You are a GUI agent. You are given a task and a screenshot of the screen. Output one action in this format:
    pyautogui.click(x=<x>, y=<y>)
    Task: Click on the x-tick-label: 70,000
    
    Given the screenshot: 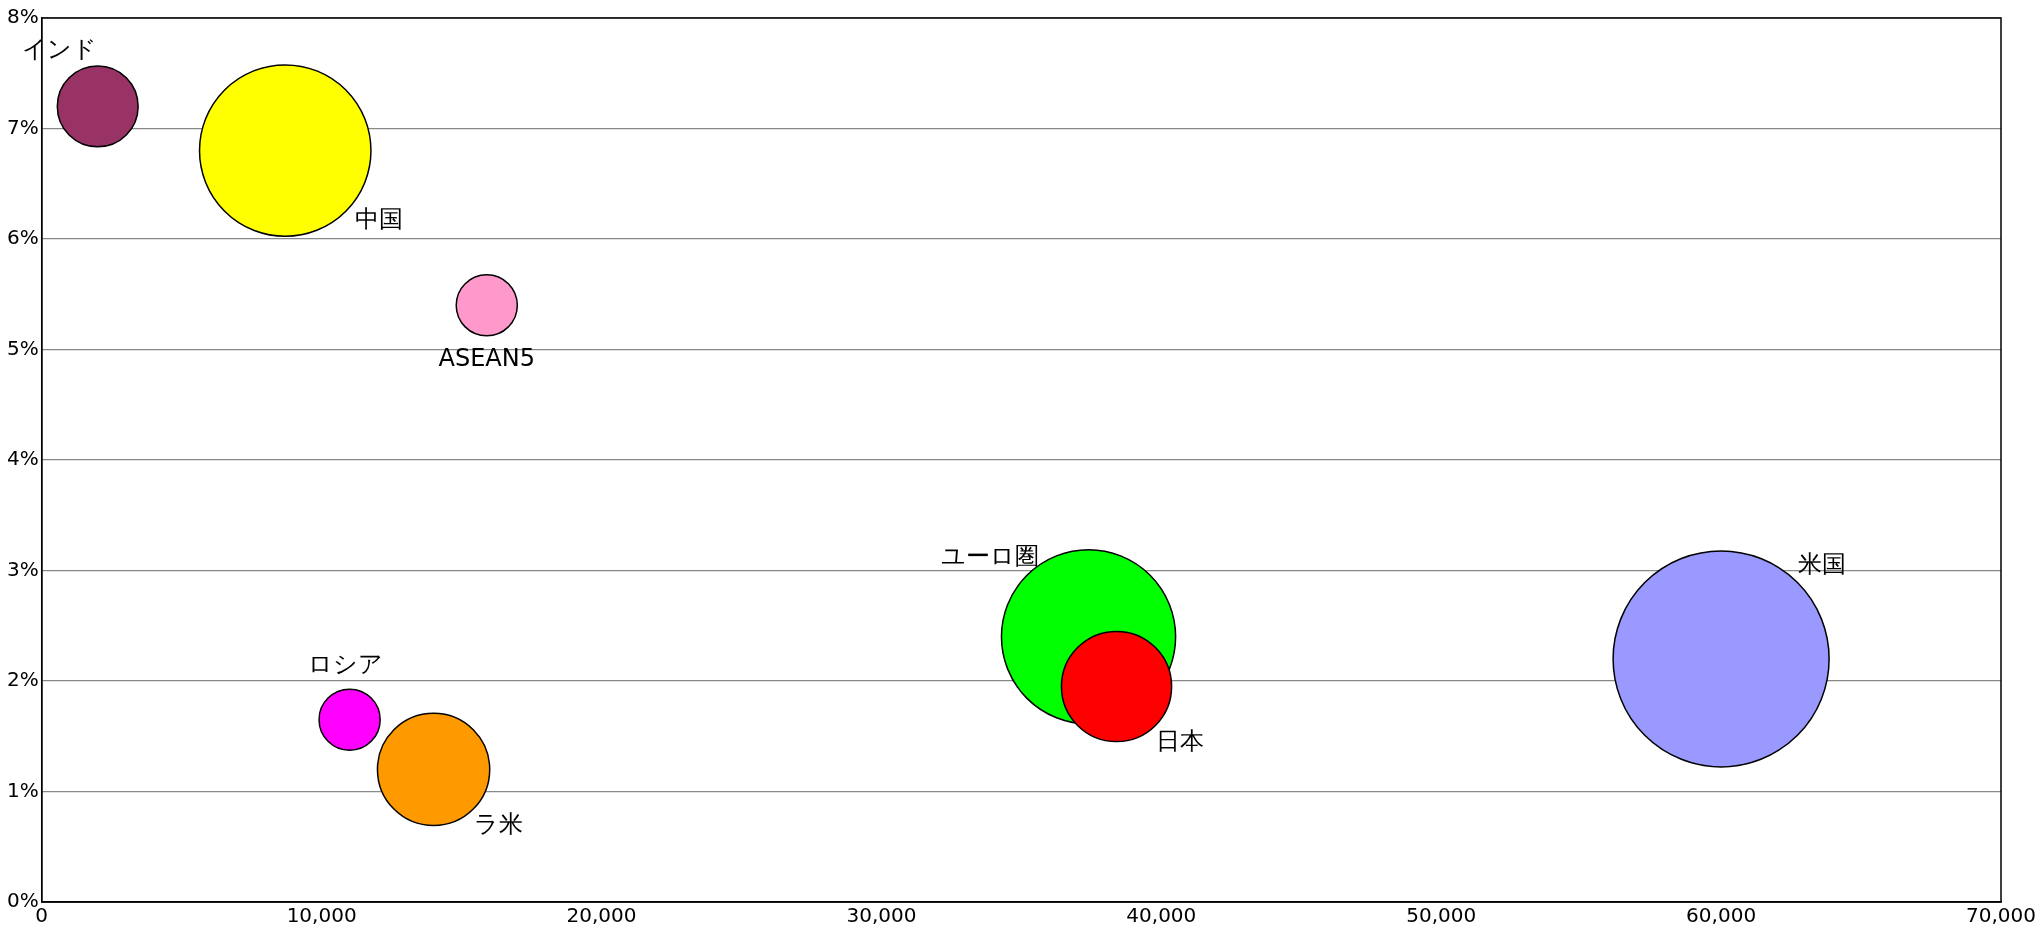 What is the action you would take?
    pyautogui.click(x=2001, y=915)
    